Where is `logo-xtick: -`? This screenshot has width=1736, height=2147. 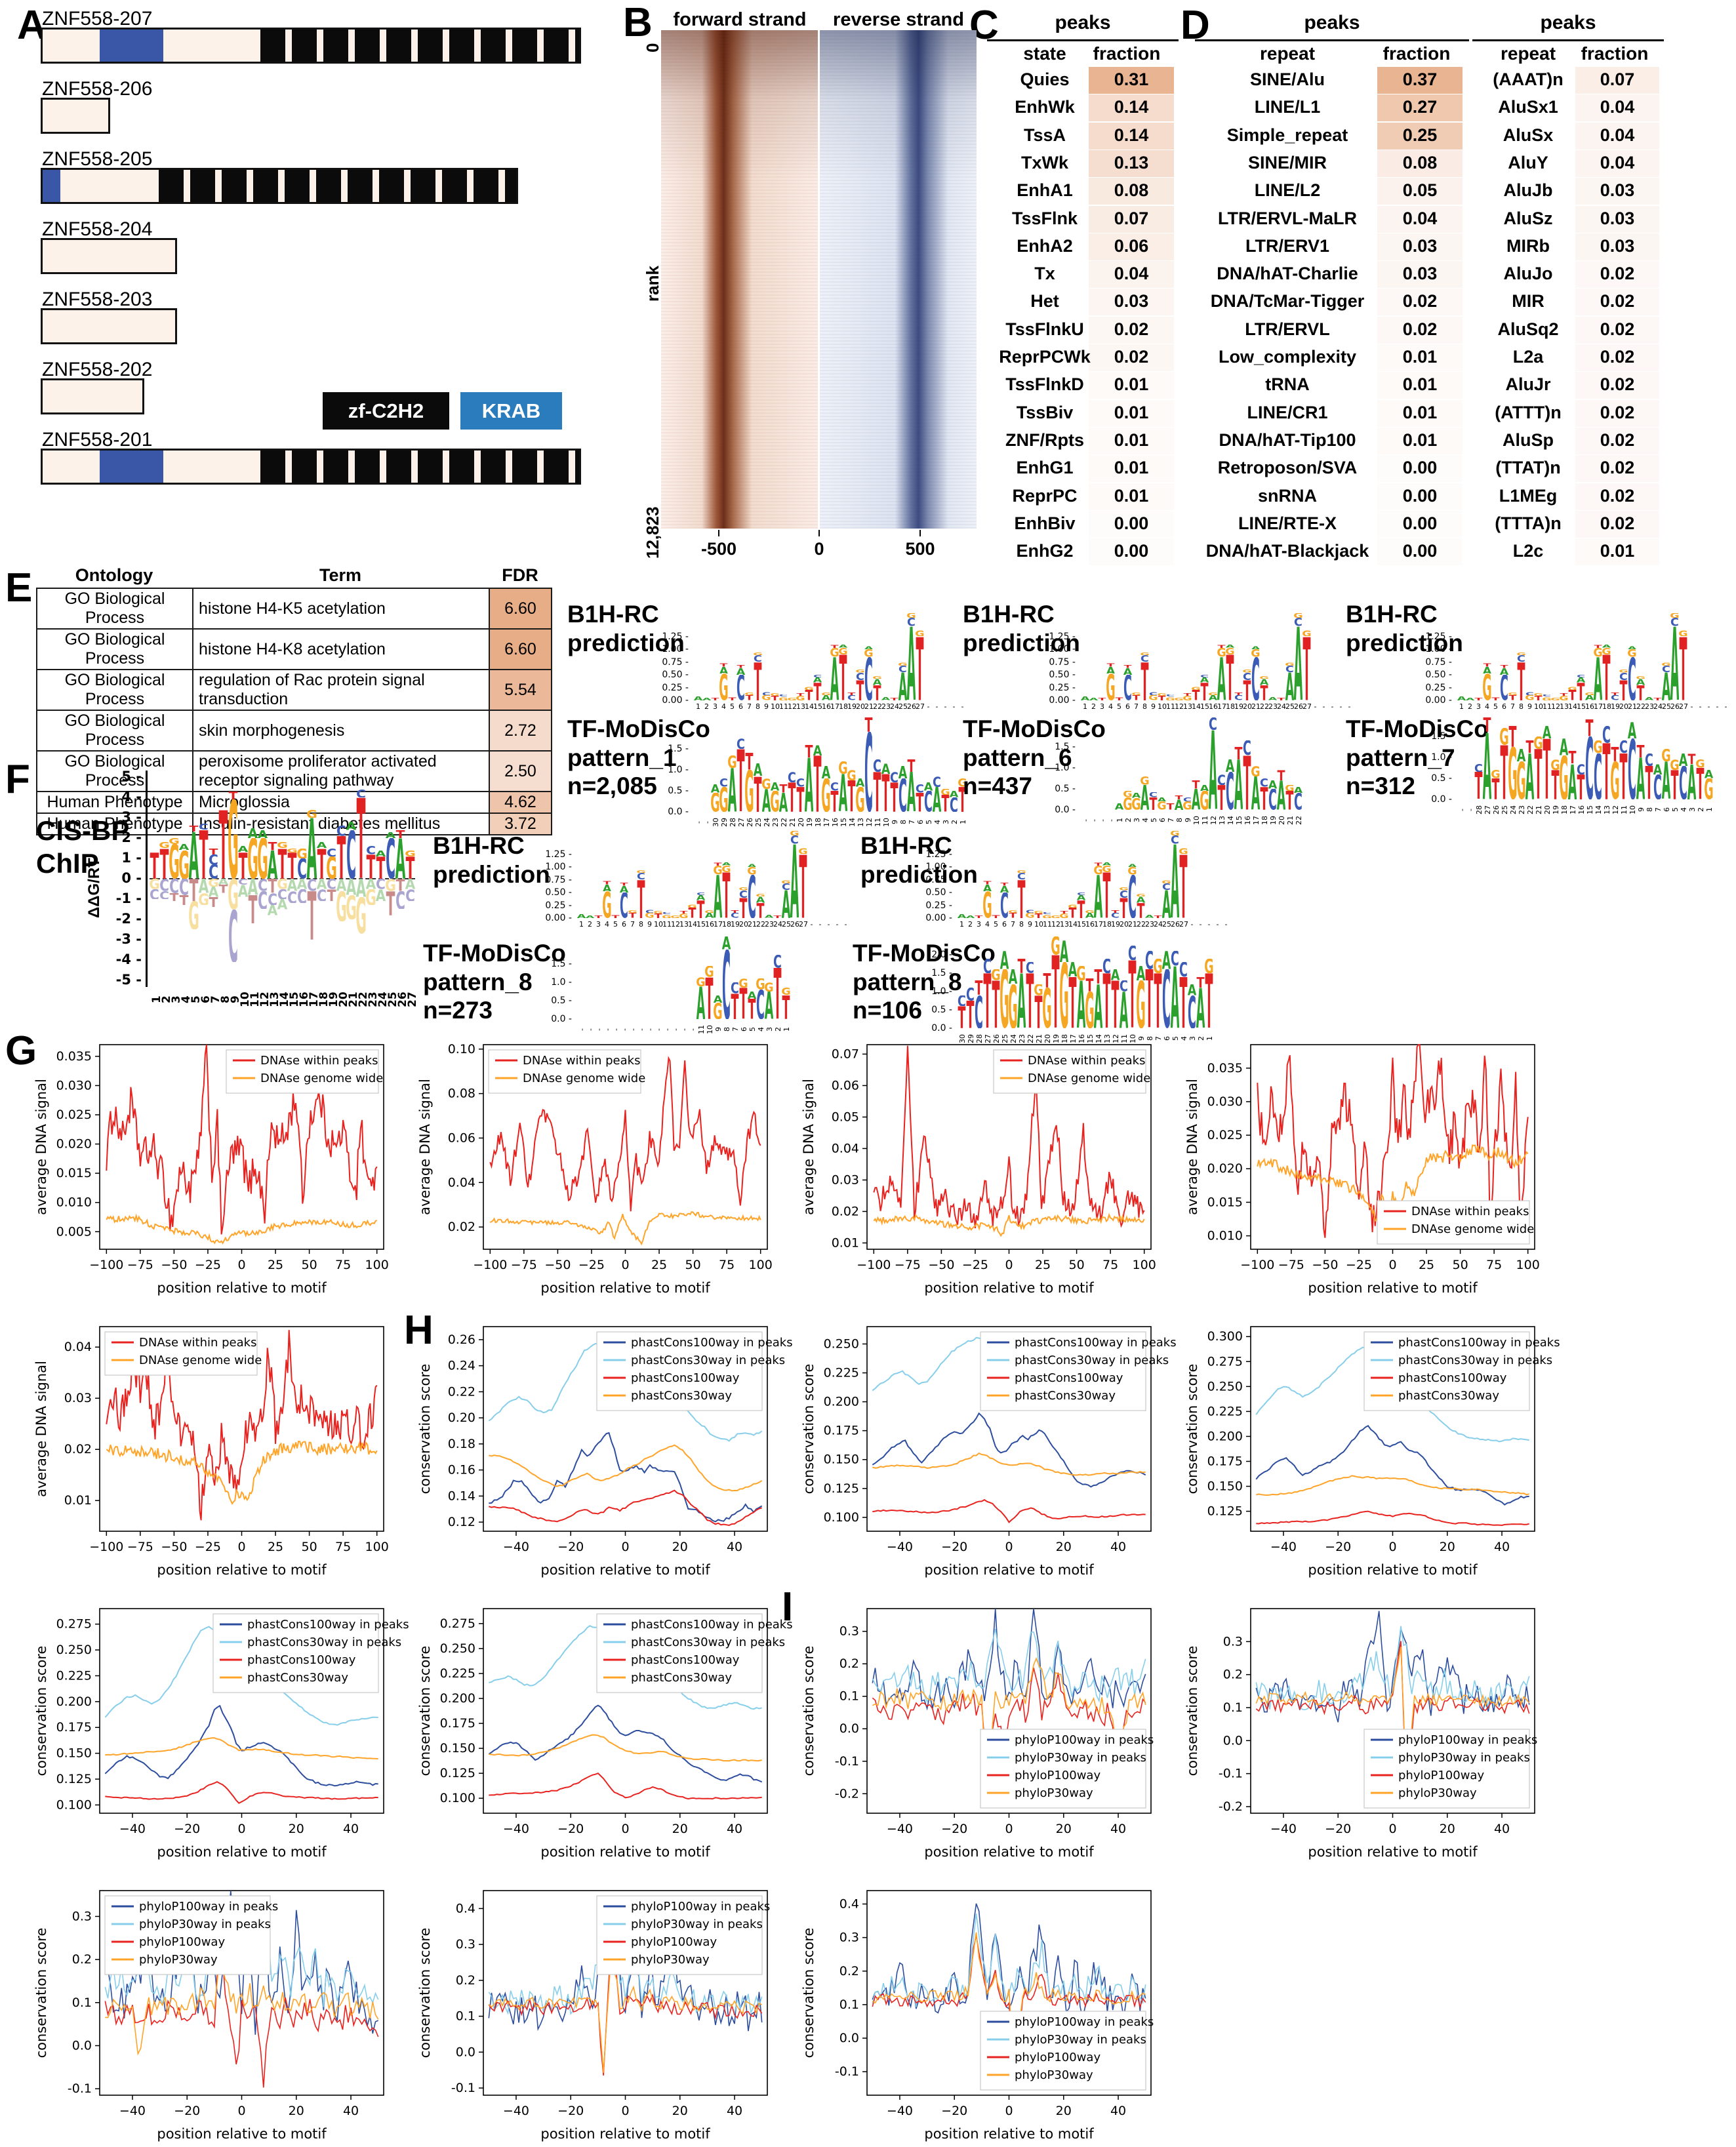 logo-xtick: - is located at coordinates (845, 924).